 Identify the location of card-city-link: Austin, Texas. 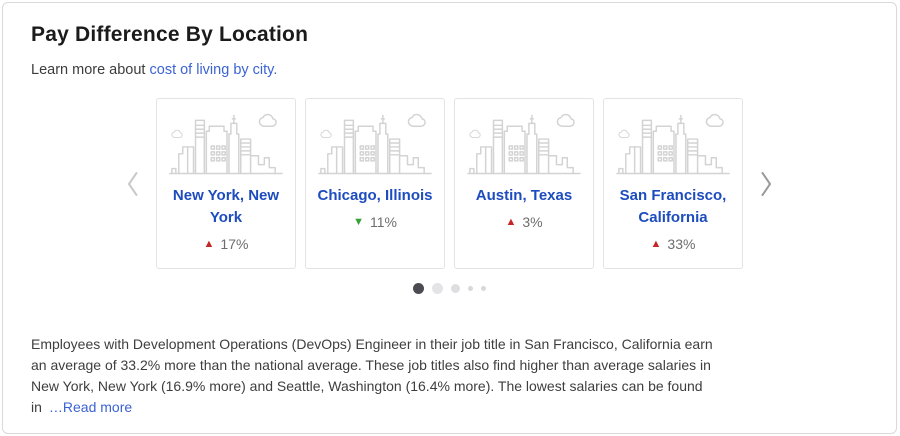
(524, 195).